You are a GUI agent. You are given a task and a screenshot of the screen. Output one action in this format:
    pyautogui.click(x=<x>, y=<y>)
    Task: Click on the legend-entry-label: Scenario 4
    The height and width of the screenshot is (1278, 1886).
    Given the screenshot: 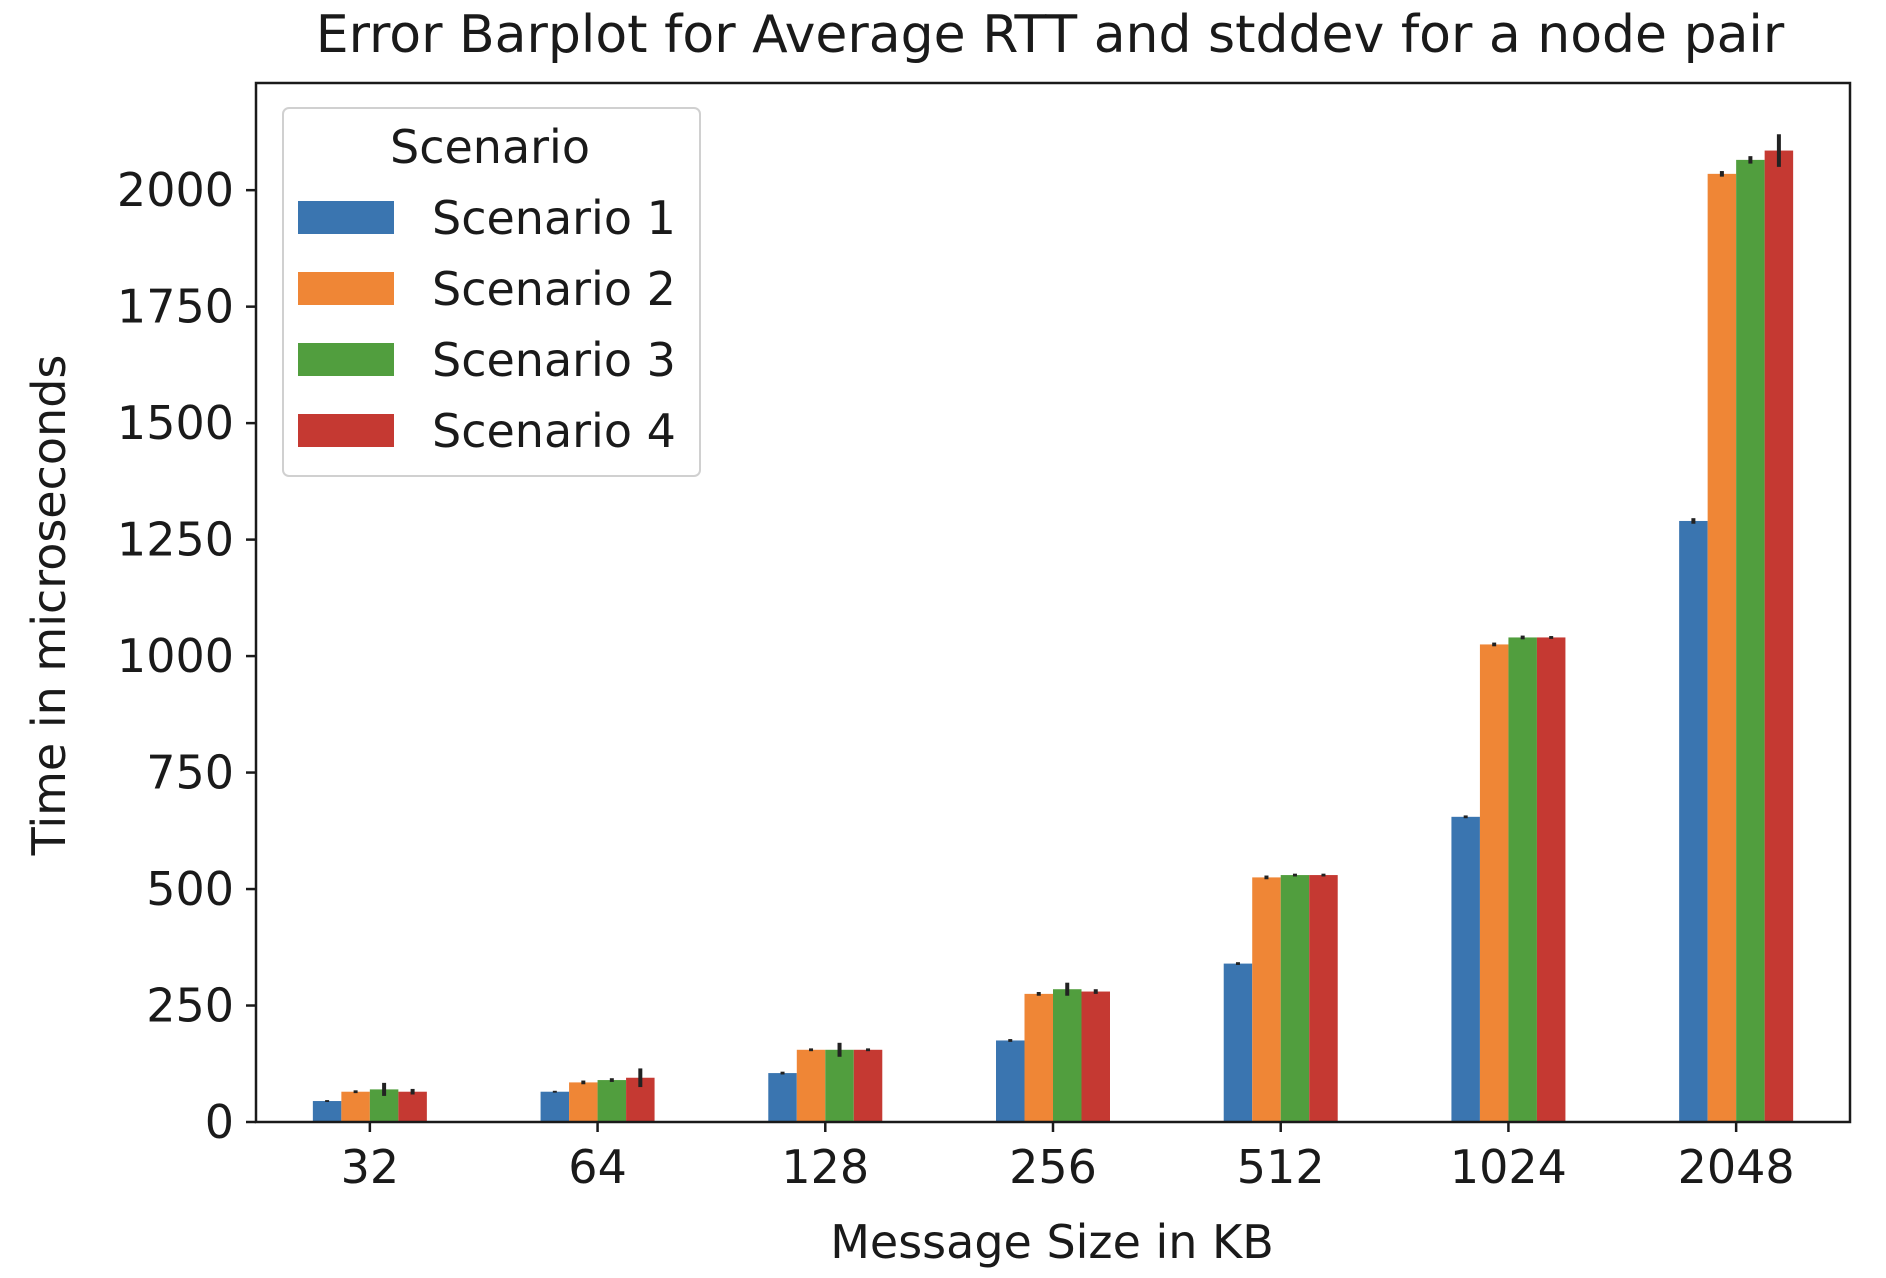 What is the action you would take?
    pyautogui.click(x=554, y=431)
    